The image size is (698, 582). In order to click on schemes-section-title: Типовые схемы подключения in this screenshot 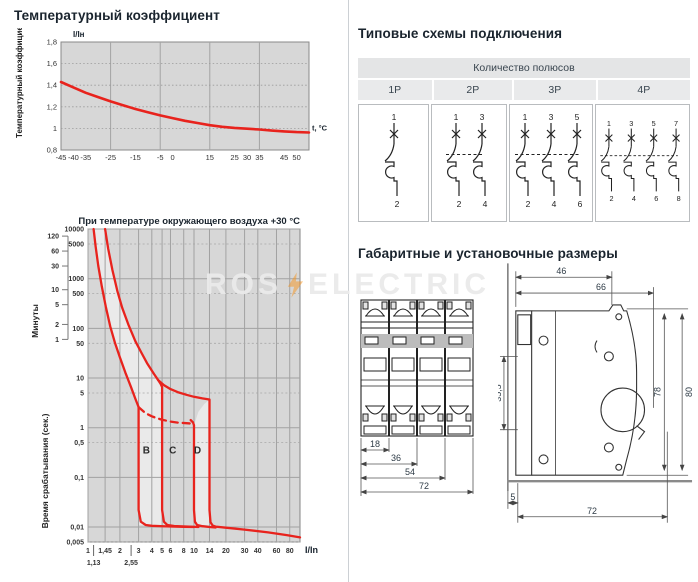, I will do `click(460, 33)`.